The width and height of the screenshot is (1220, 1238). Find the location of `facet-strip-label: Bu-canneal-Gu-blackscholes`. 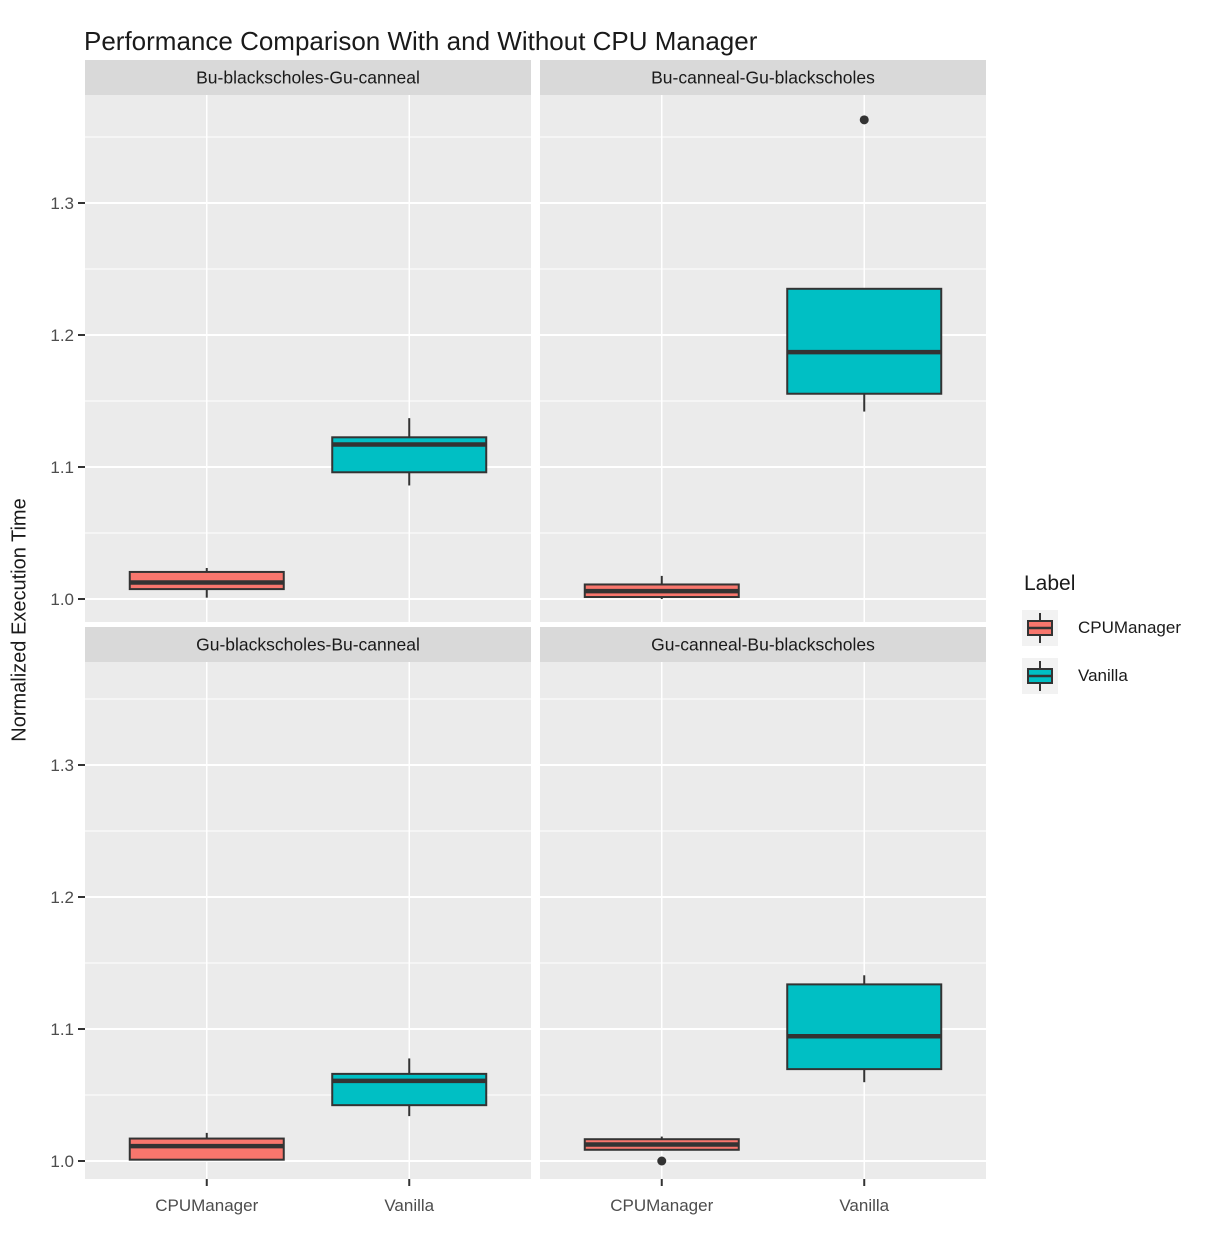

facet-strip-label: Bu-canneal-Gu-blackscholes is located at coordinates (763, 78).